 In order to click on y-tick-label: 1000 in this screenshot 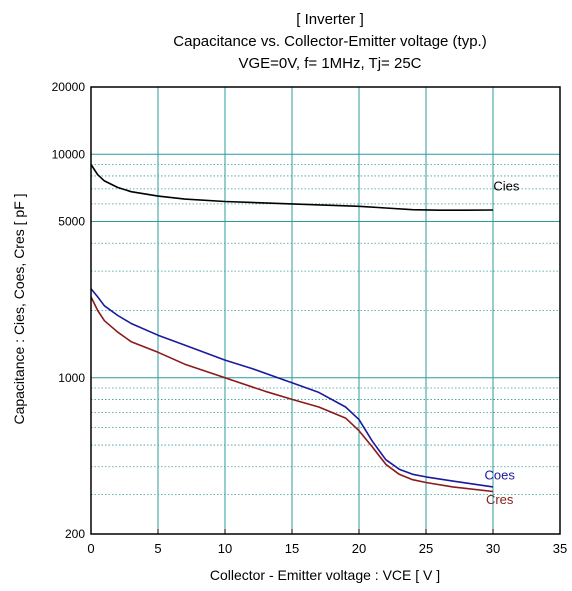, I will do `click(71, 378)`.